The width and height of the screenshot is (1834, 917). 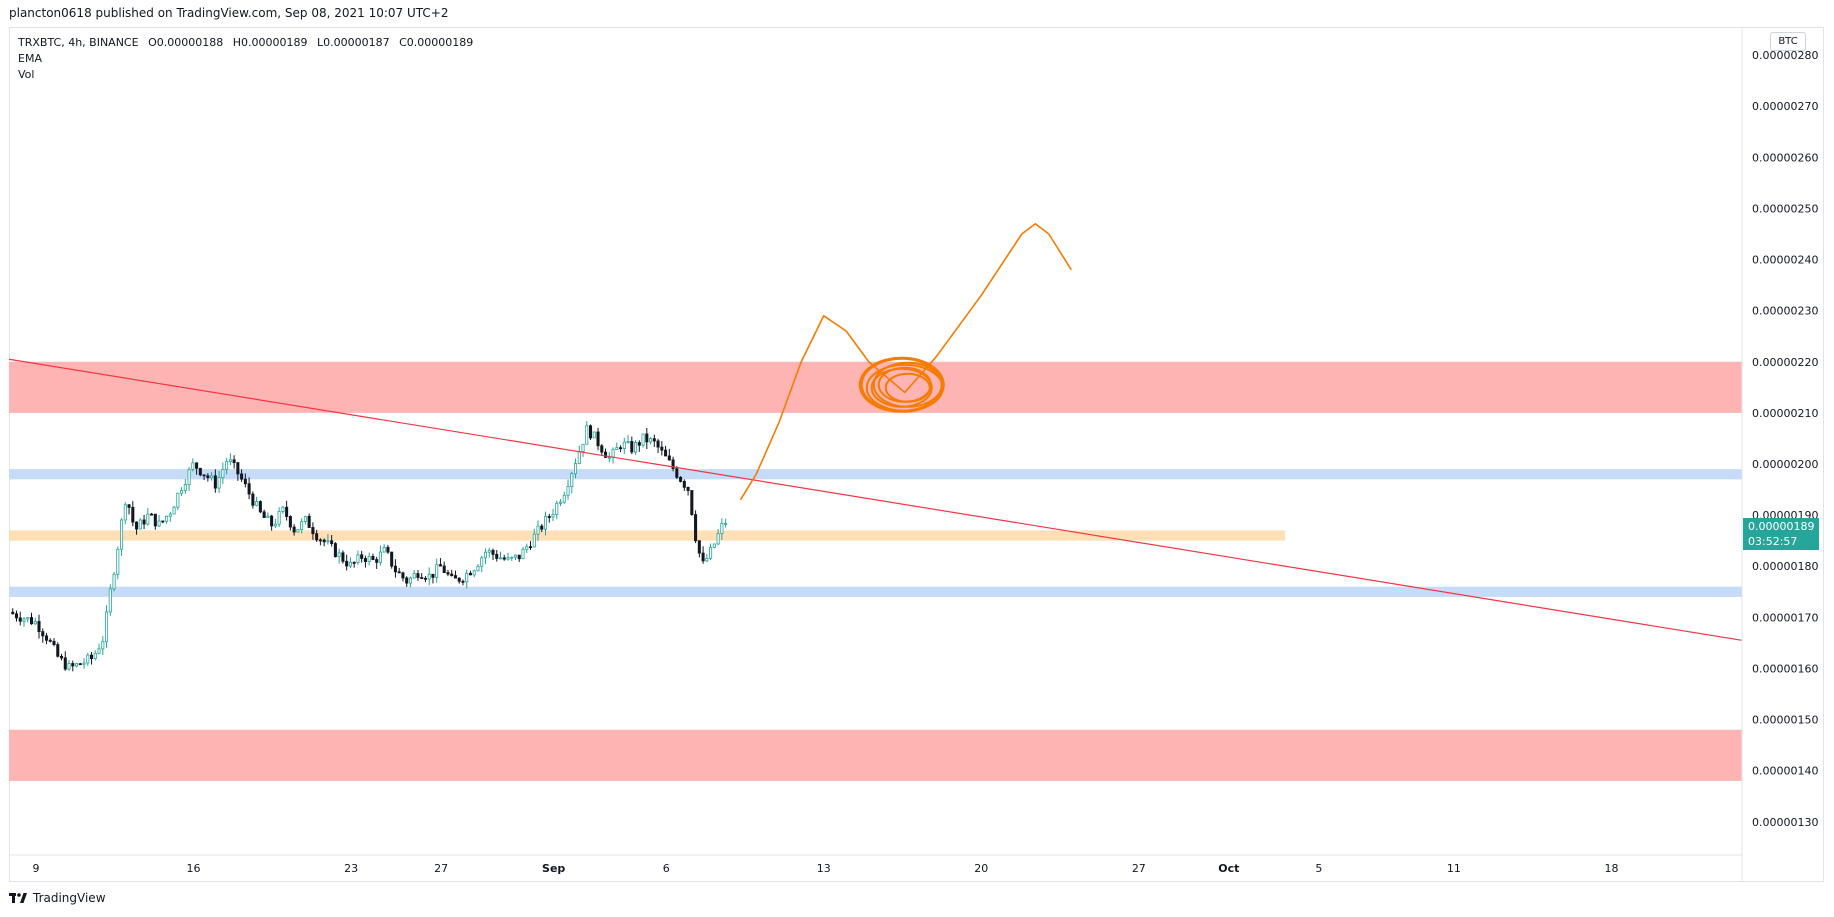 What do you see at coordinates (1788, 41) in the screenshot?
I see `currency-button: BTC` at bounding box center [1788, 41].